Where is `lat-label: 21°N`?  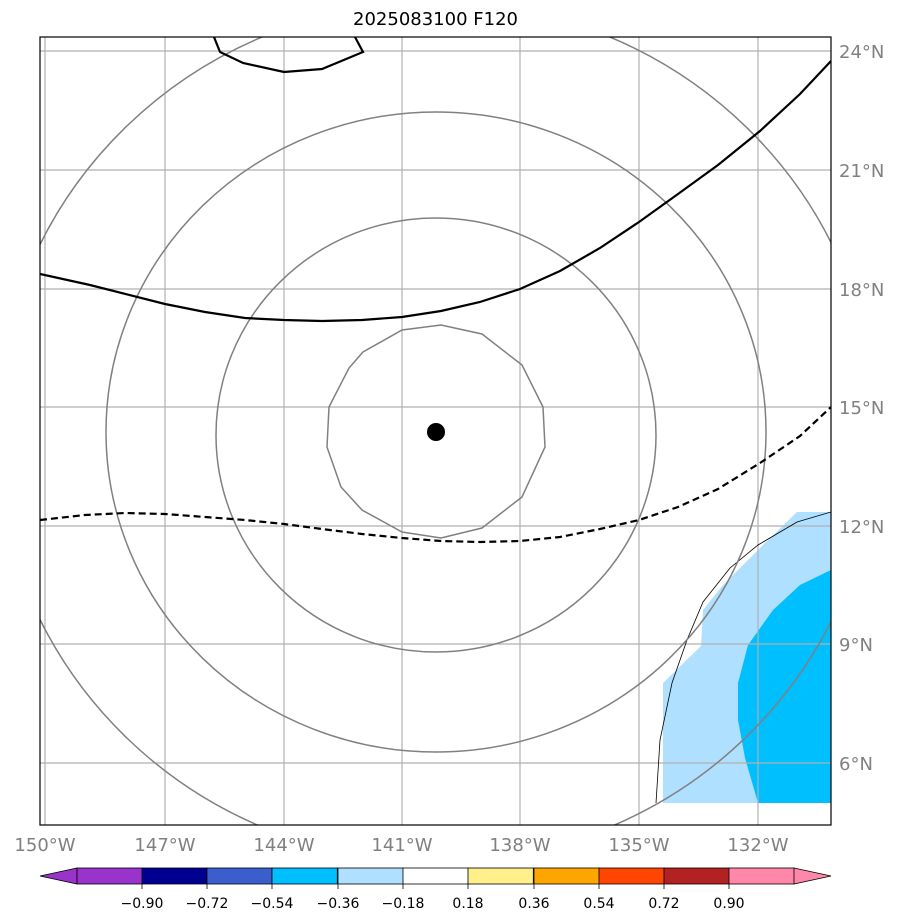
lat-label: 21°N is located at coordinates (861, 171).